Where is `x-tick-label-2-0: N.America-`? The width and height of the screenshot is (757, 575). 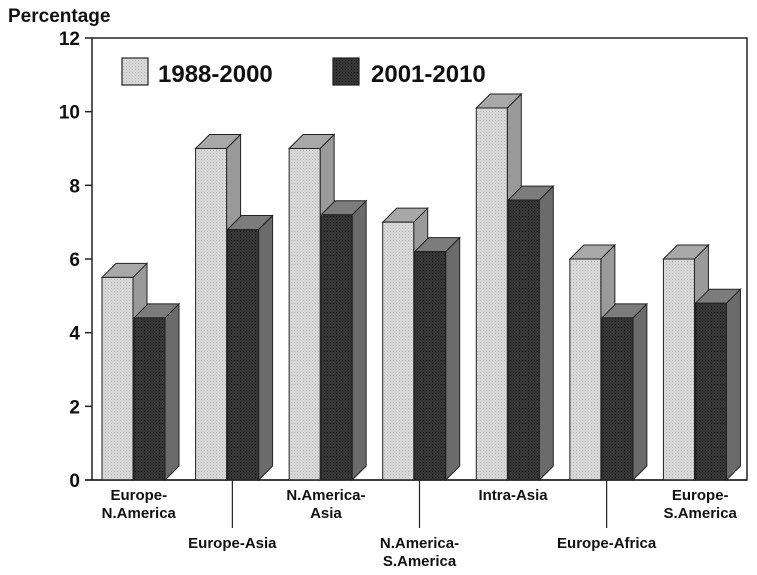 x-tick-label-2-0: N.America- is located at coordinates (325, 495).